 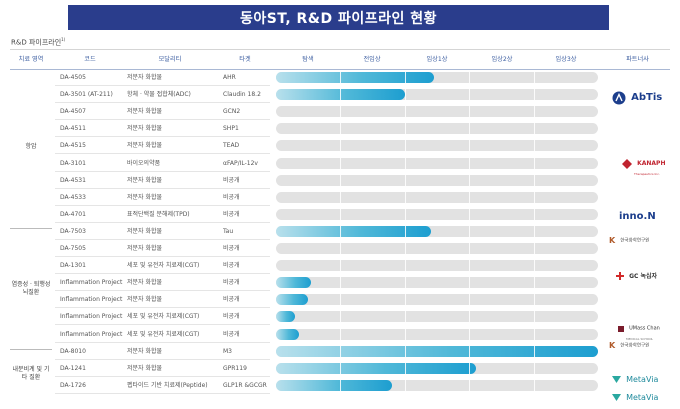 What do you see at coordinates (643, 276) in the screenshot?
I see `gc-logo-text: GC 녹십자` at bounding box center [643, 276].